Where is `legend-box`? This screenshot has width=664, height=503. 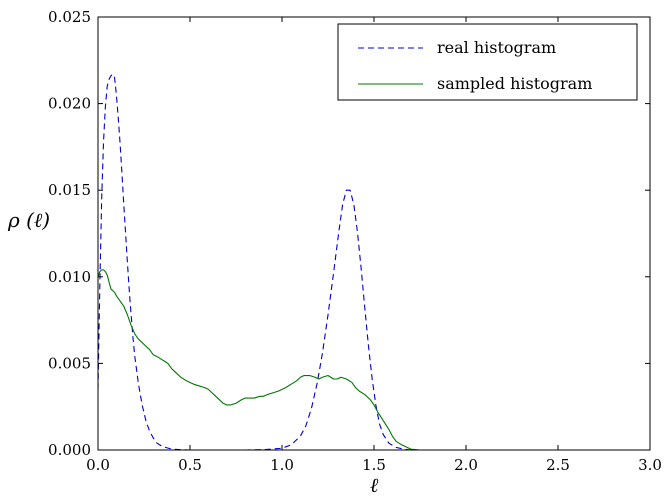
legend-box is located at coordinates (487, 62).